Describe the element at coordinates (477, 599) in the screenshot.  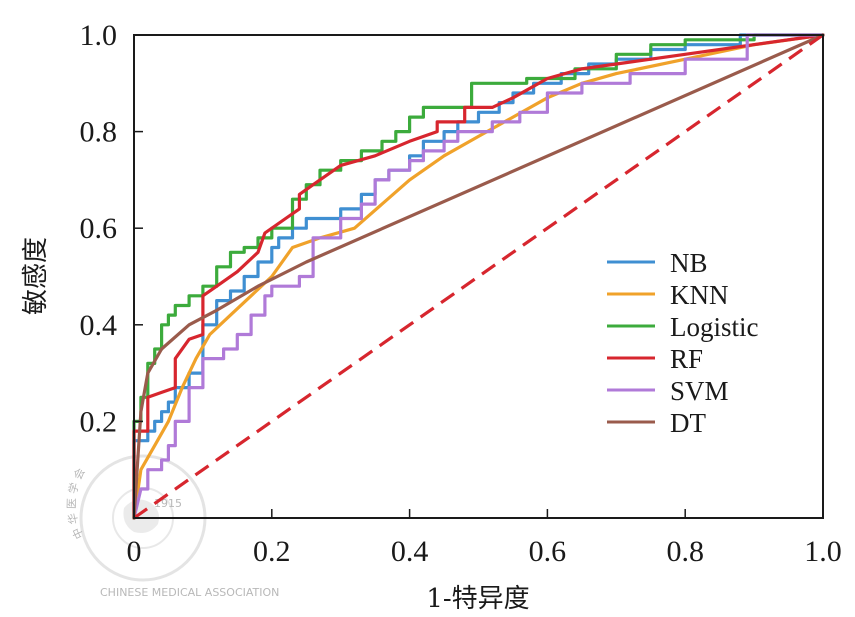
I see `x-axis-title: 1-特异度` at that location.